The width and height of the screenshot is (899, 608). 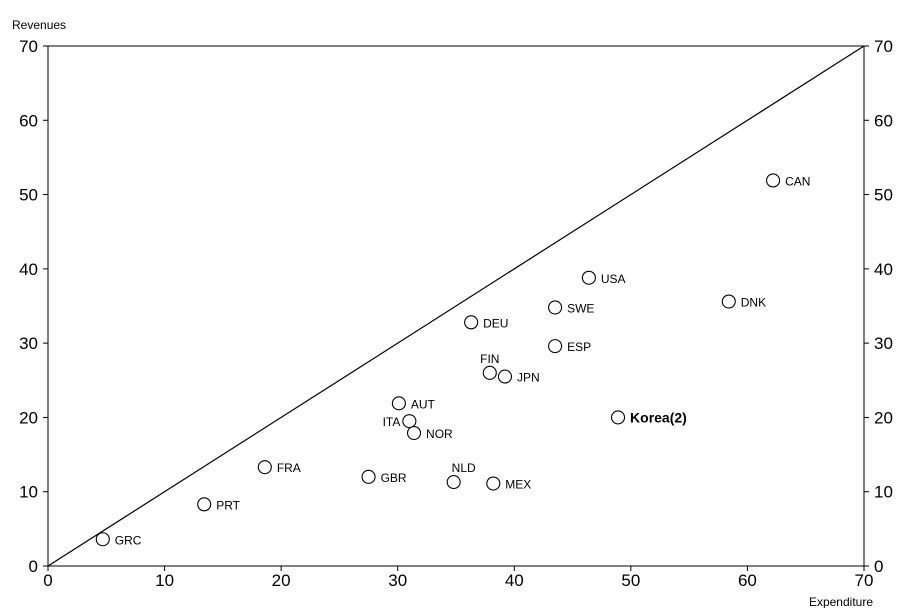 I want to click on point-label: CAN, so click(x=797, y=181).